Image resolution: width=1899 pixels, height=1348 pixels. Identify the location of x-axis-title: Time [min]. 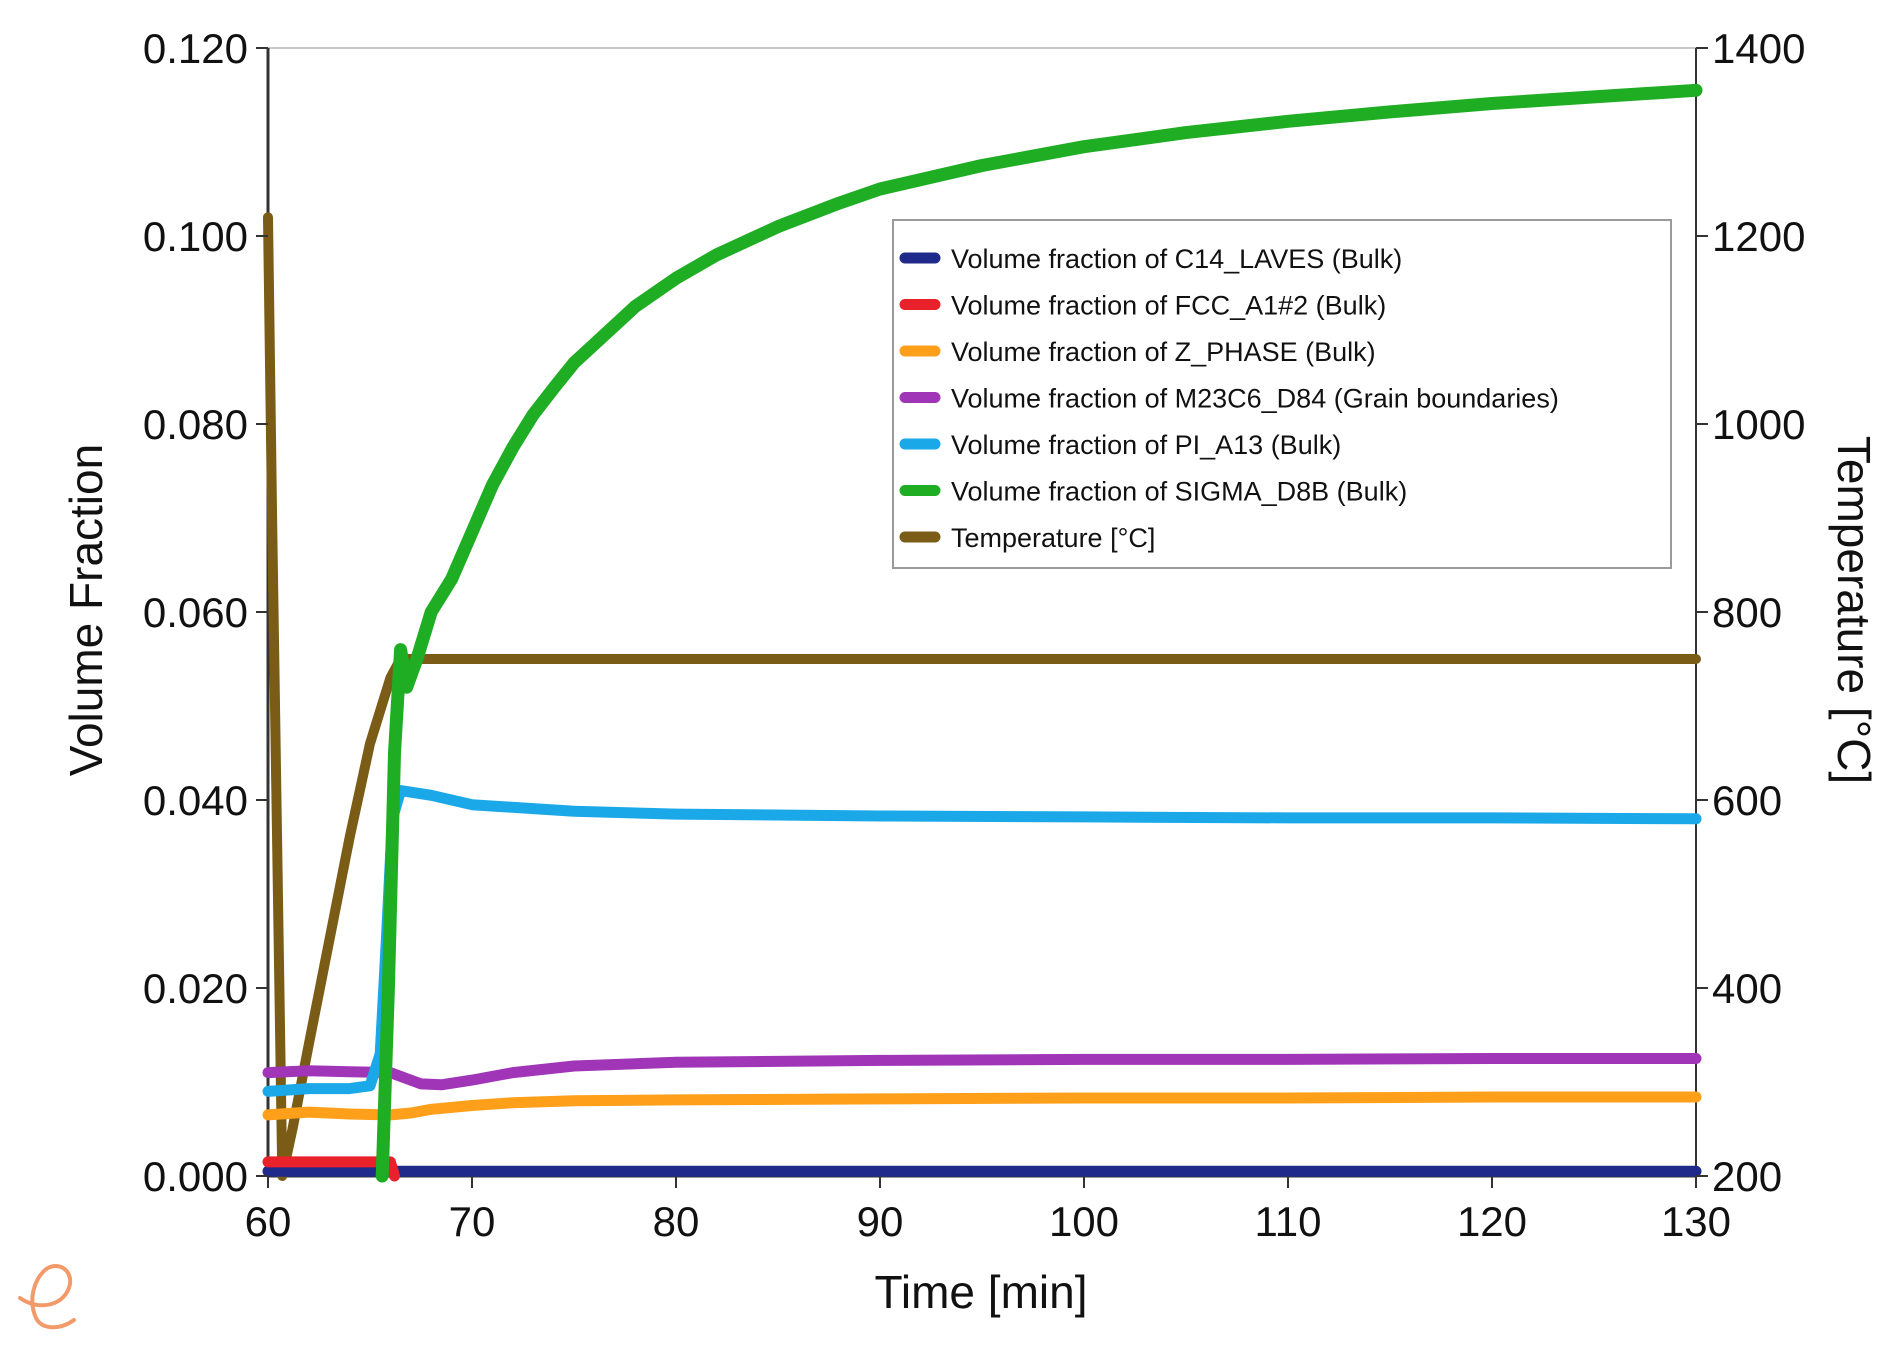
(981, 1292).